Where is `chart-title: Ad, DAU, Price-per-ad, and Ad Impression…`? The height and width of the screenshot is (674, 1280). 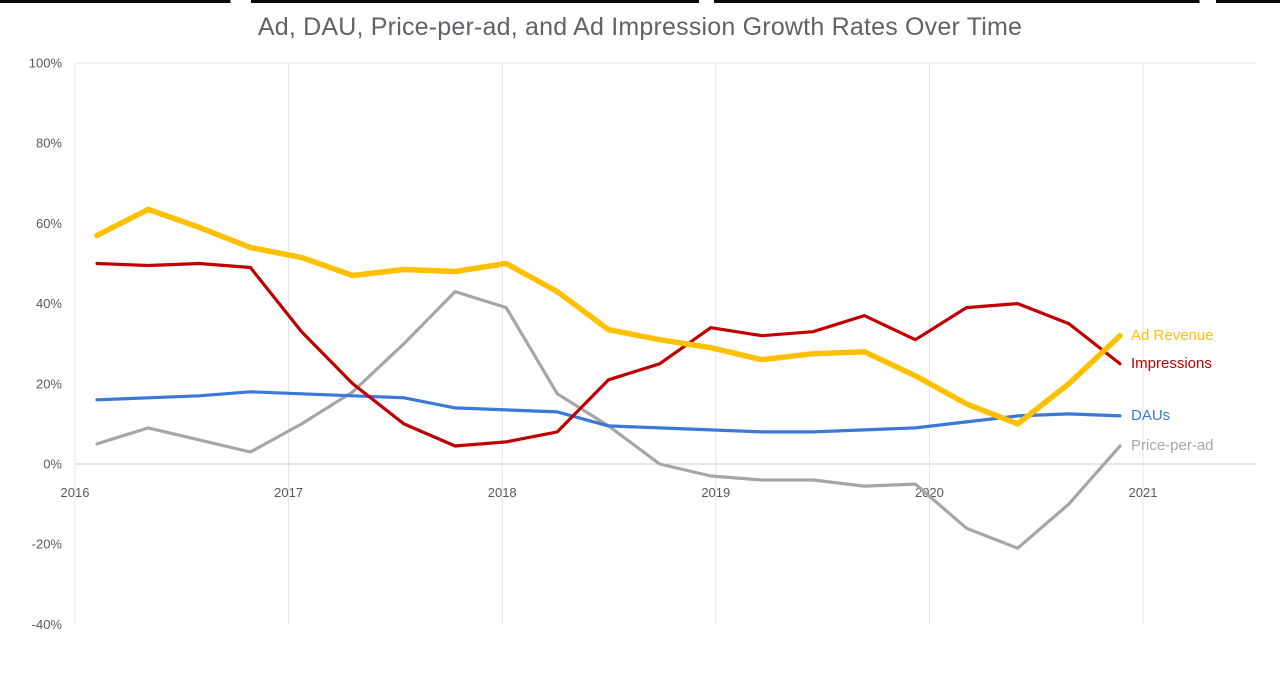 chart-title: Ad, DAU, Price-per-ad, and Ad Impression… is located at coordinates (640, 27).